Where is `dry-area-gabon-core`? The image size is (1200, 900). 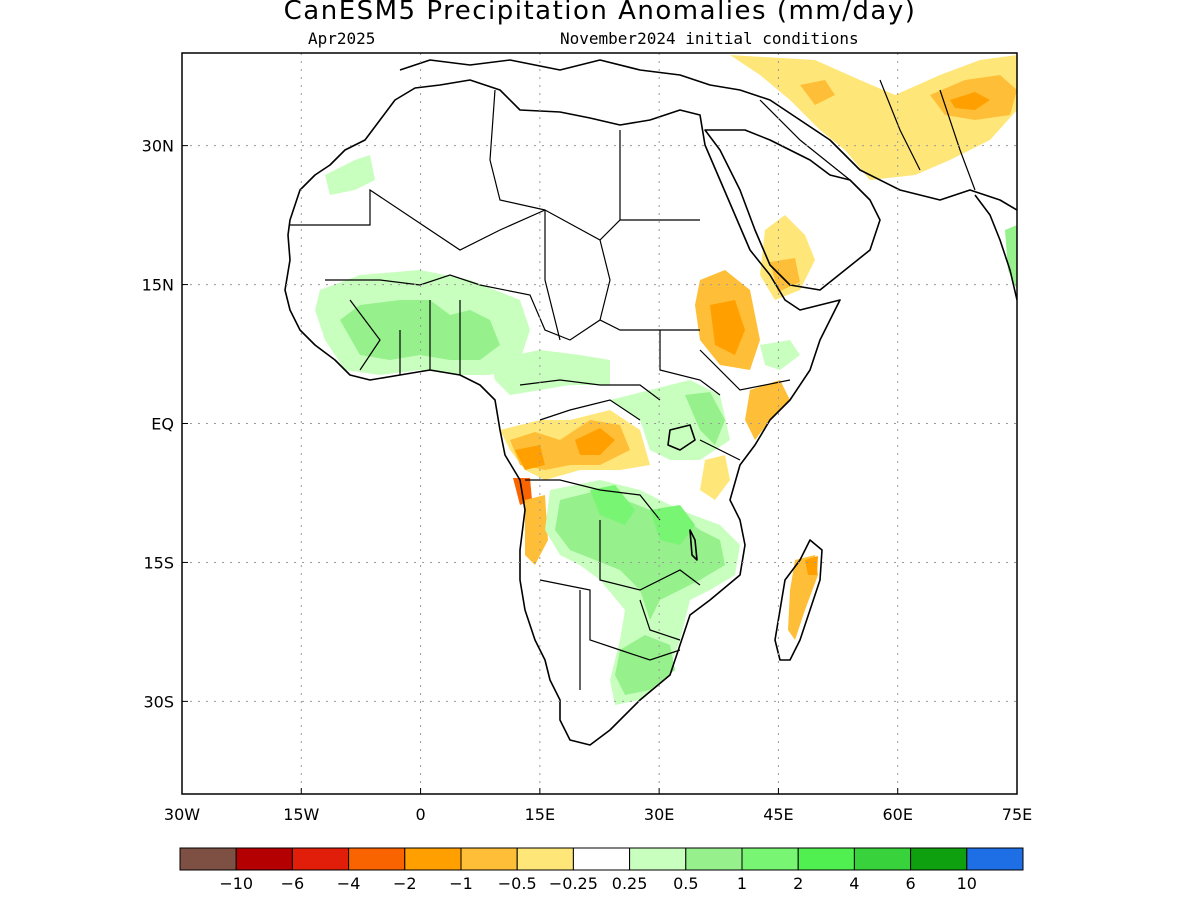
dry-area-gabon-core is located at coordinates (530, 457).